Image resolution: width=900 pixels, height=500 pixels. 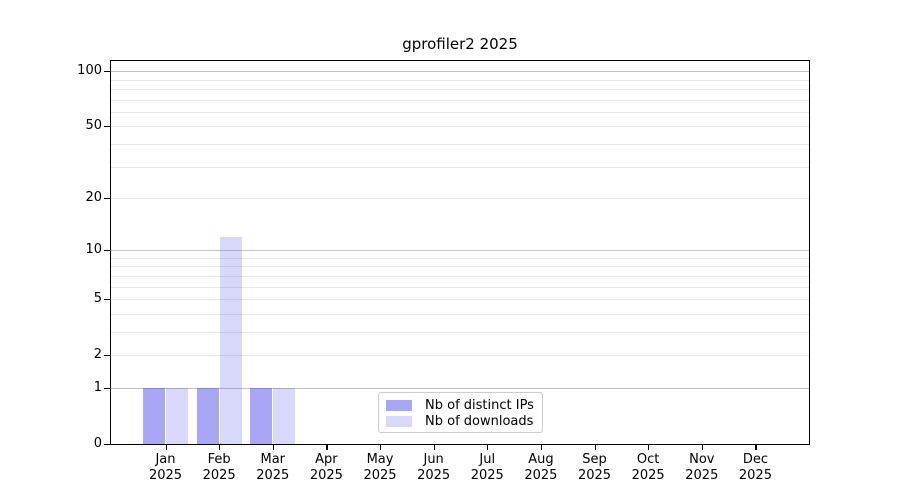 What do you see at coordinates (93, 250) in the screenshot?
I see `y-tick-label: 10` at bounding box center [93, 250].